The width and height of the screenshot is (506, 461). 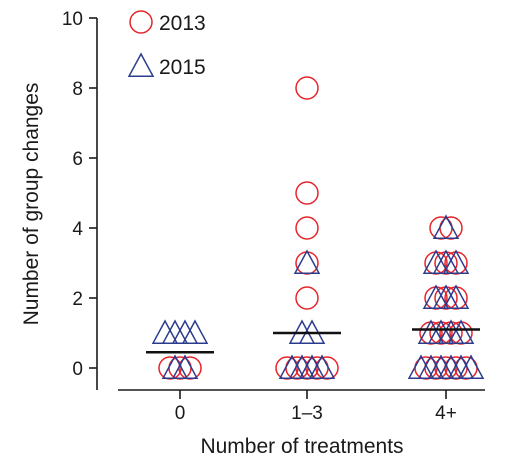 I want to click on x-tick-label: 1–3, so click(x=307, y=413).